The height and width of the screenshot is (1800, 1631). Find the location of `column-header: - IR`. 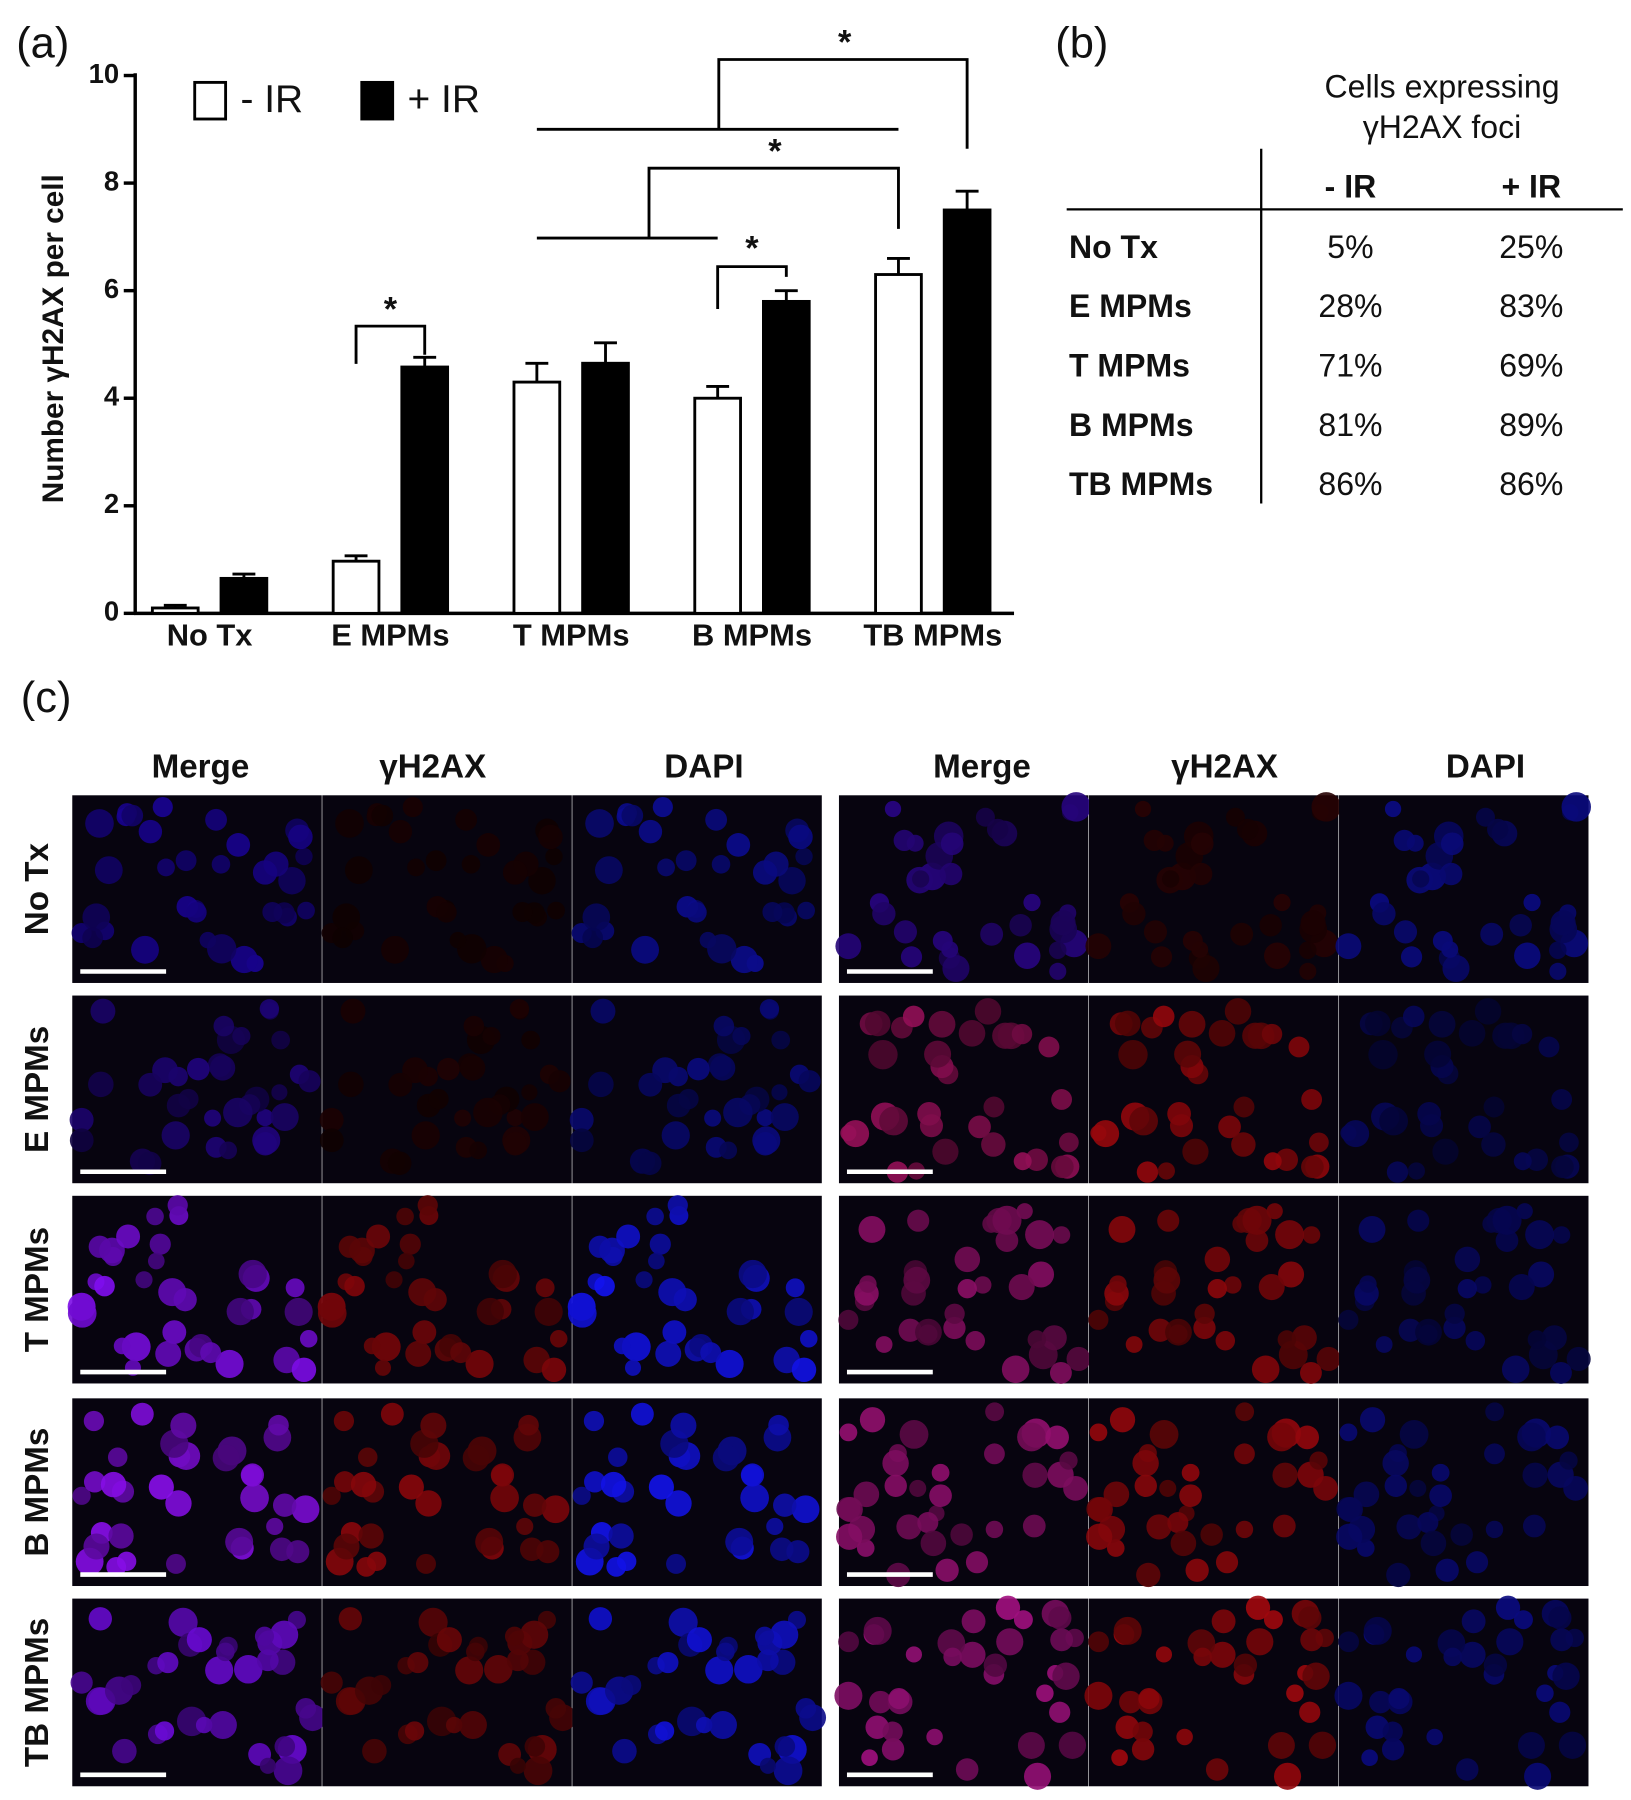

column-header: - IR is located at coordinates (1351, 186).